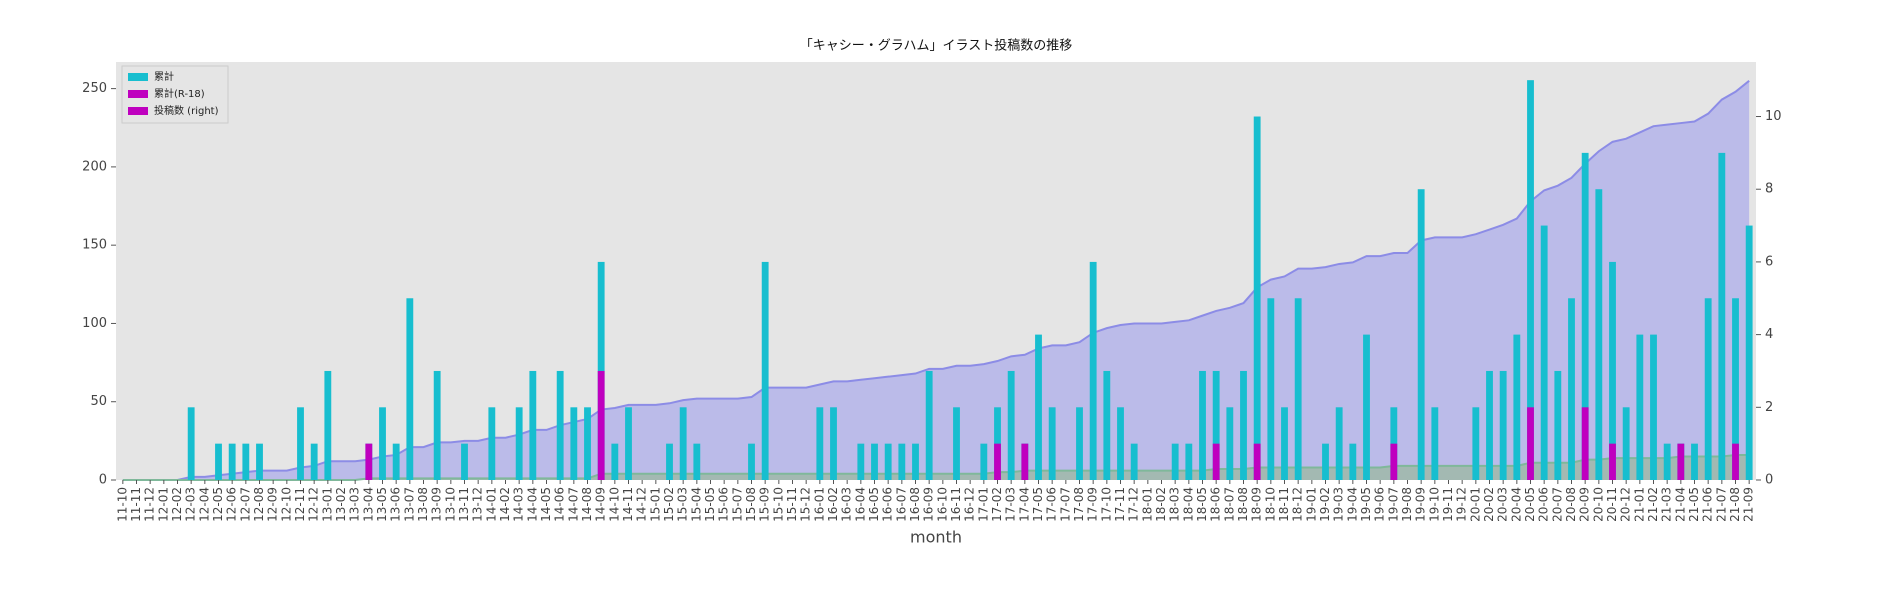 The height and width of the screenshot is (600, 1900). Describe the element at coordinates (1243, 504) in the screenshot. I see `x-tick-label: 18-08` at that location.